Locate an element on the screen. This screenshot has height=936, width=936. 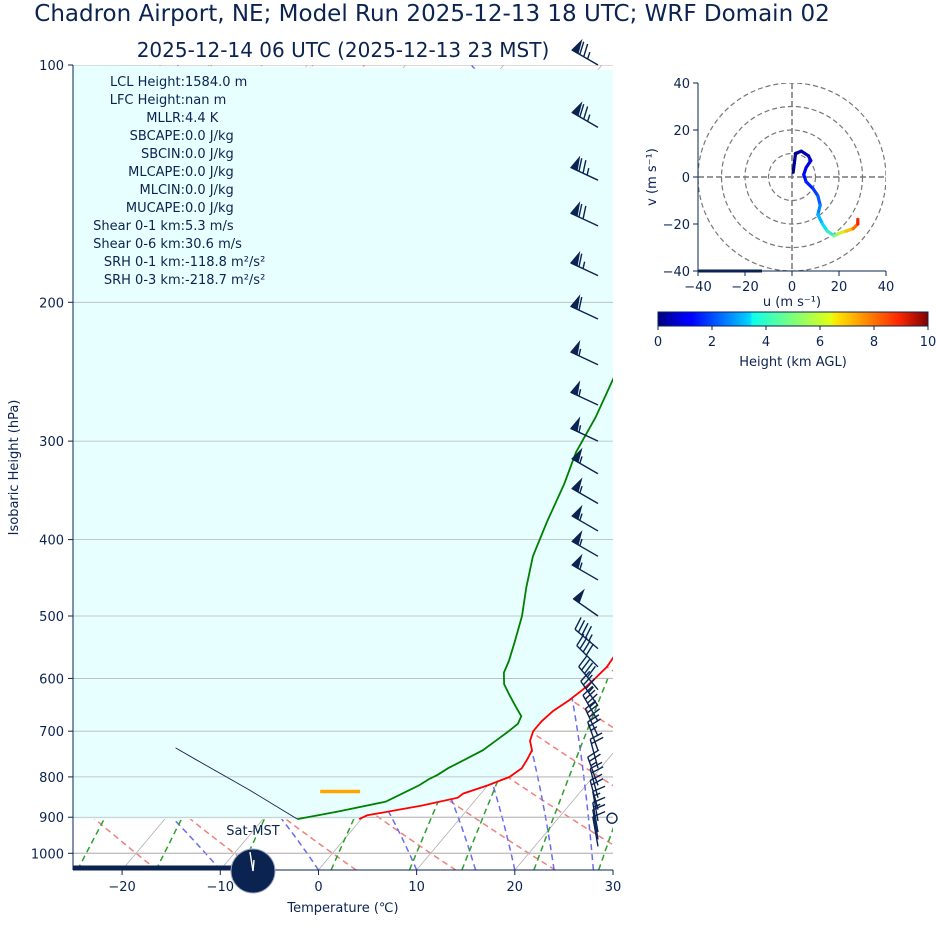
stat-value: -218.7 m²/s² is located at coordinates (225, 280).